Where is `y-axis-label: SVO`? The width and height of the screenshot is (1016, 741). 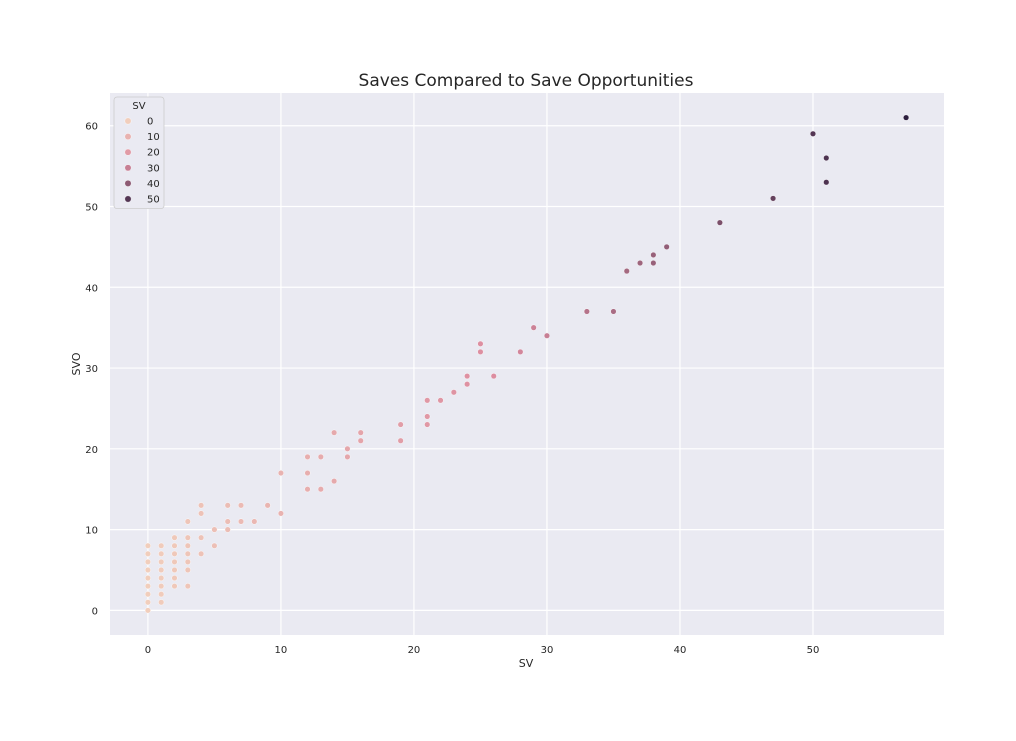 y-axis-label: SVO is located at coordinates (76, 363).